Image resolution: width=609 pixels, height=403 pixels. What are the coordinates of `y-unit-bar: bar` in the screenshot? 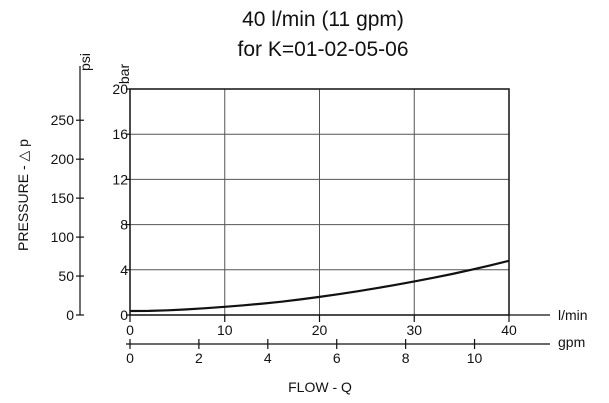 It's located at (124, 74).